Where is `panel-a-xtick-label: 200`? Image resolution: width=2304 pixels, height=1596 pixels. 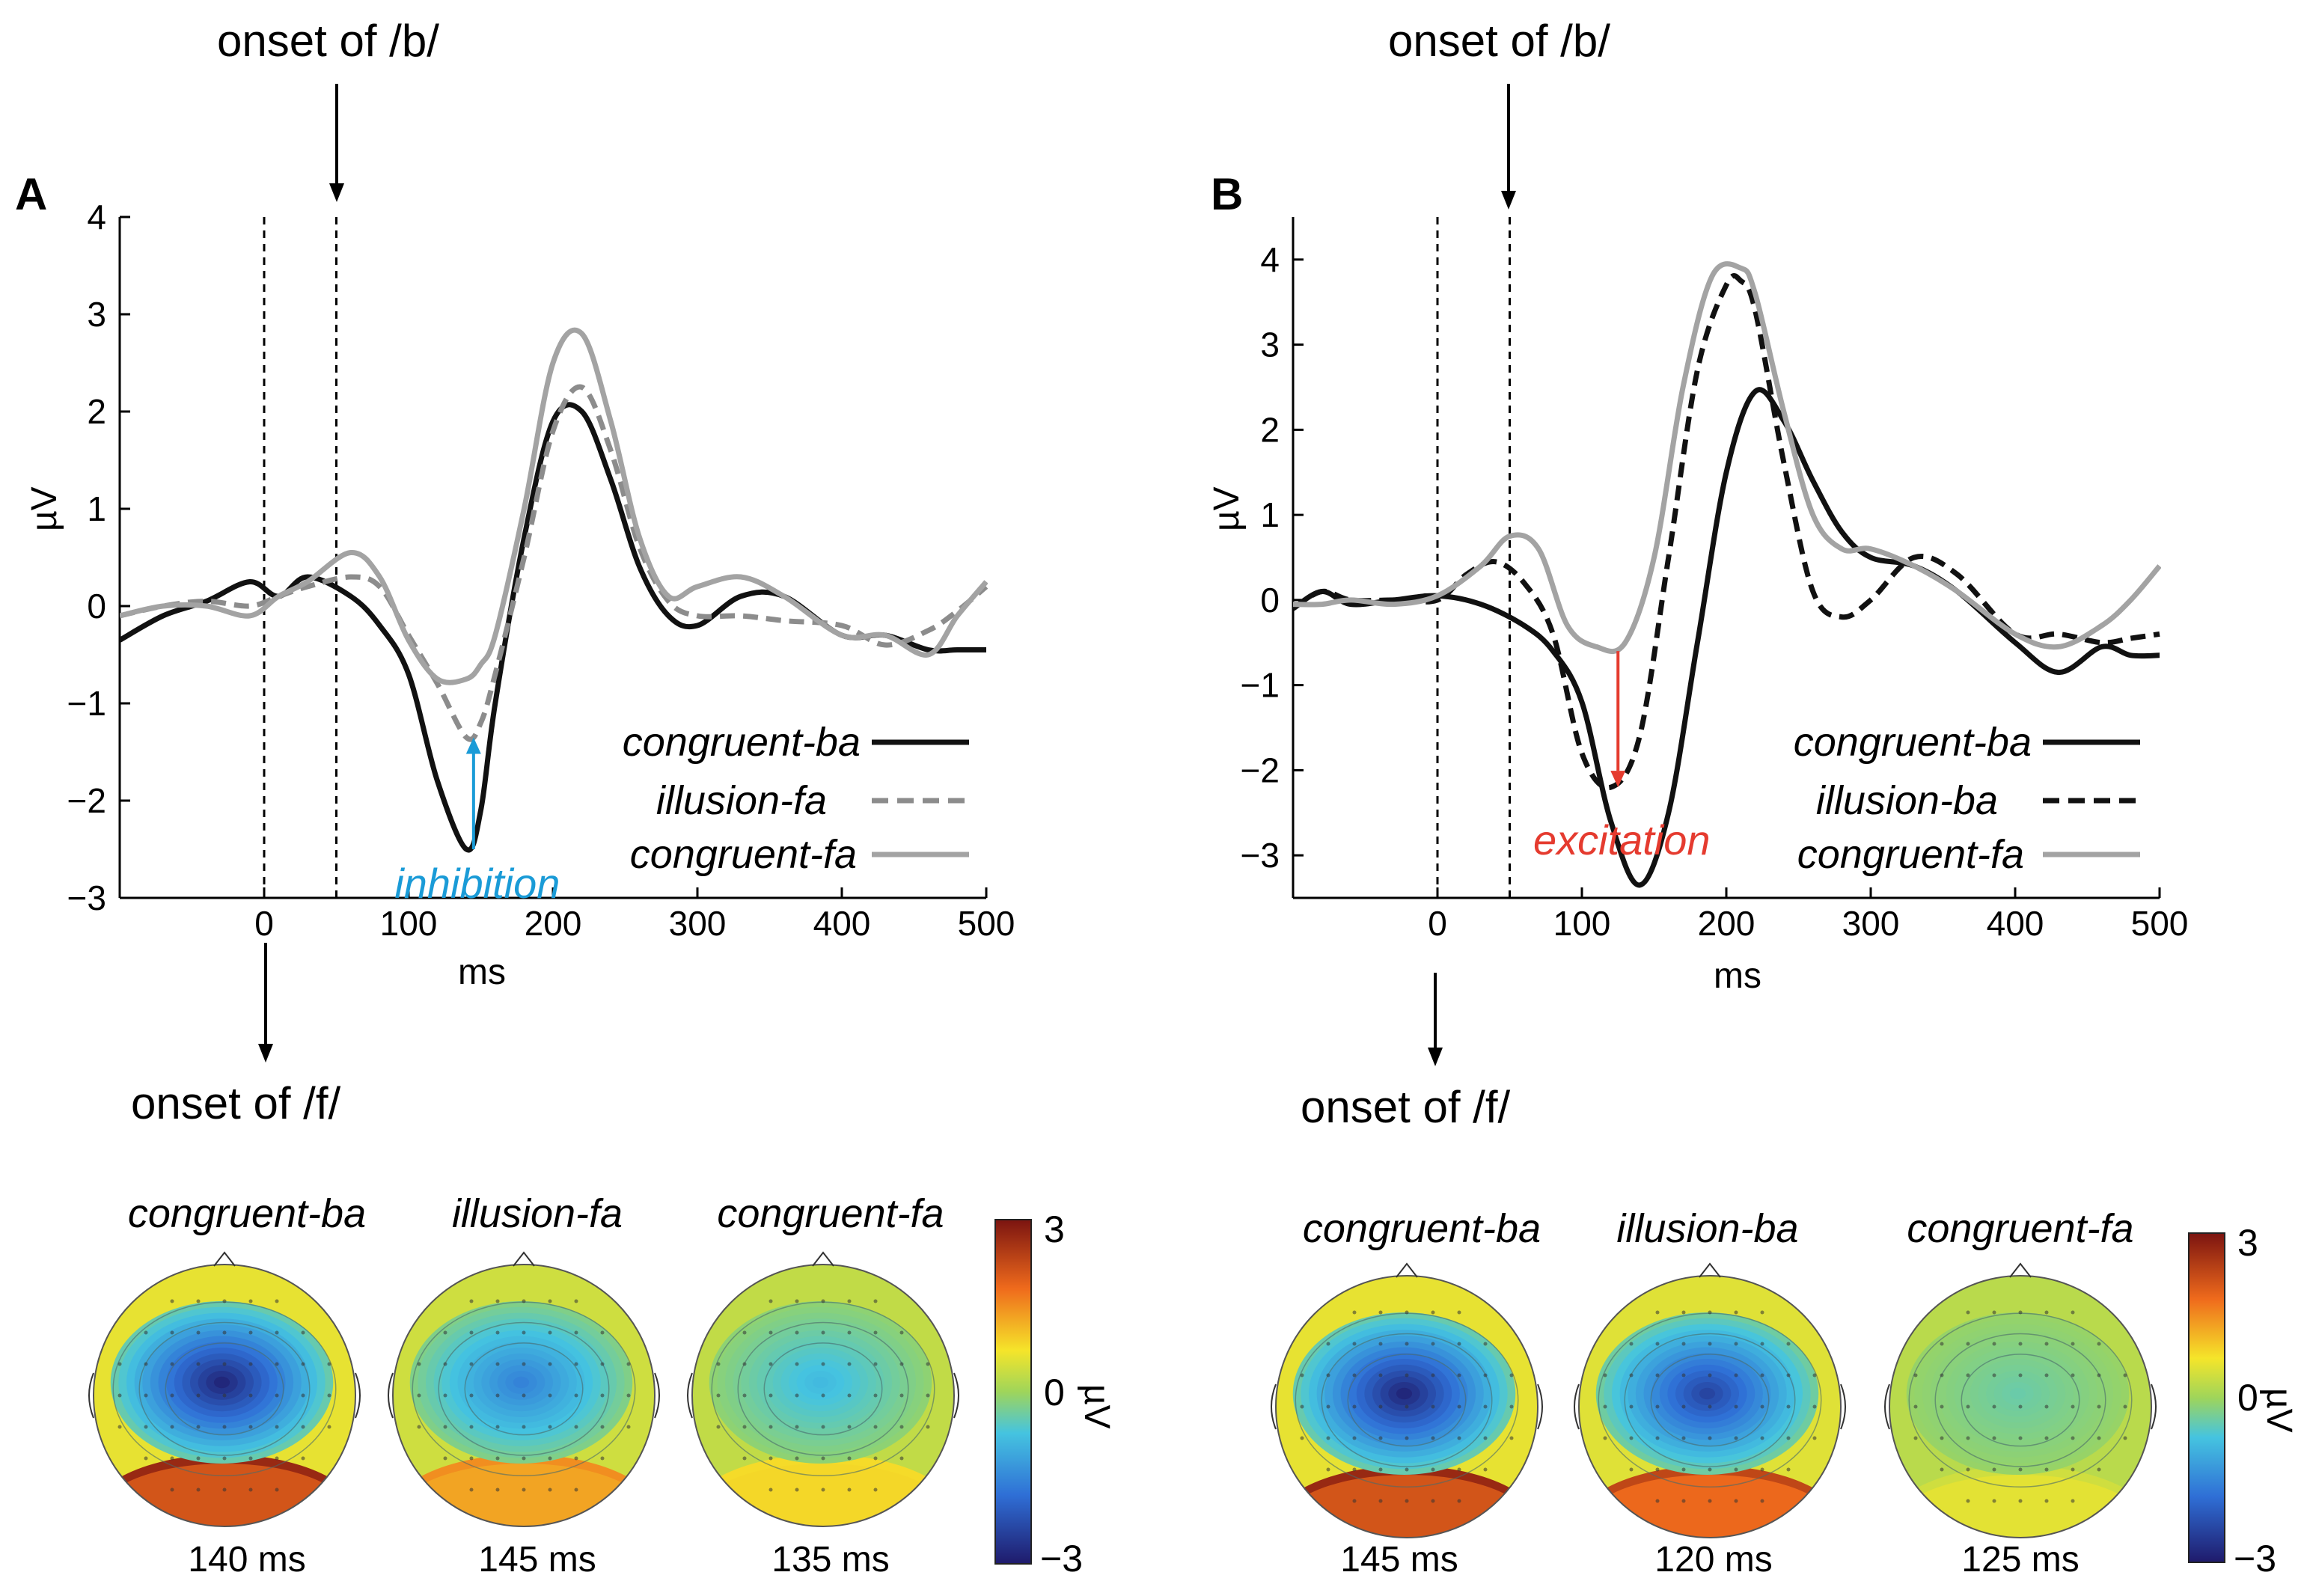
panel-a-xtick-label: 200 is located at coordinates (553, 924).